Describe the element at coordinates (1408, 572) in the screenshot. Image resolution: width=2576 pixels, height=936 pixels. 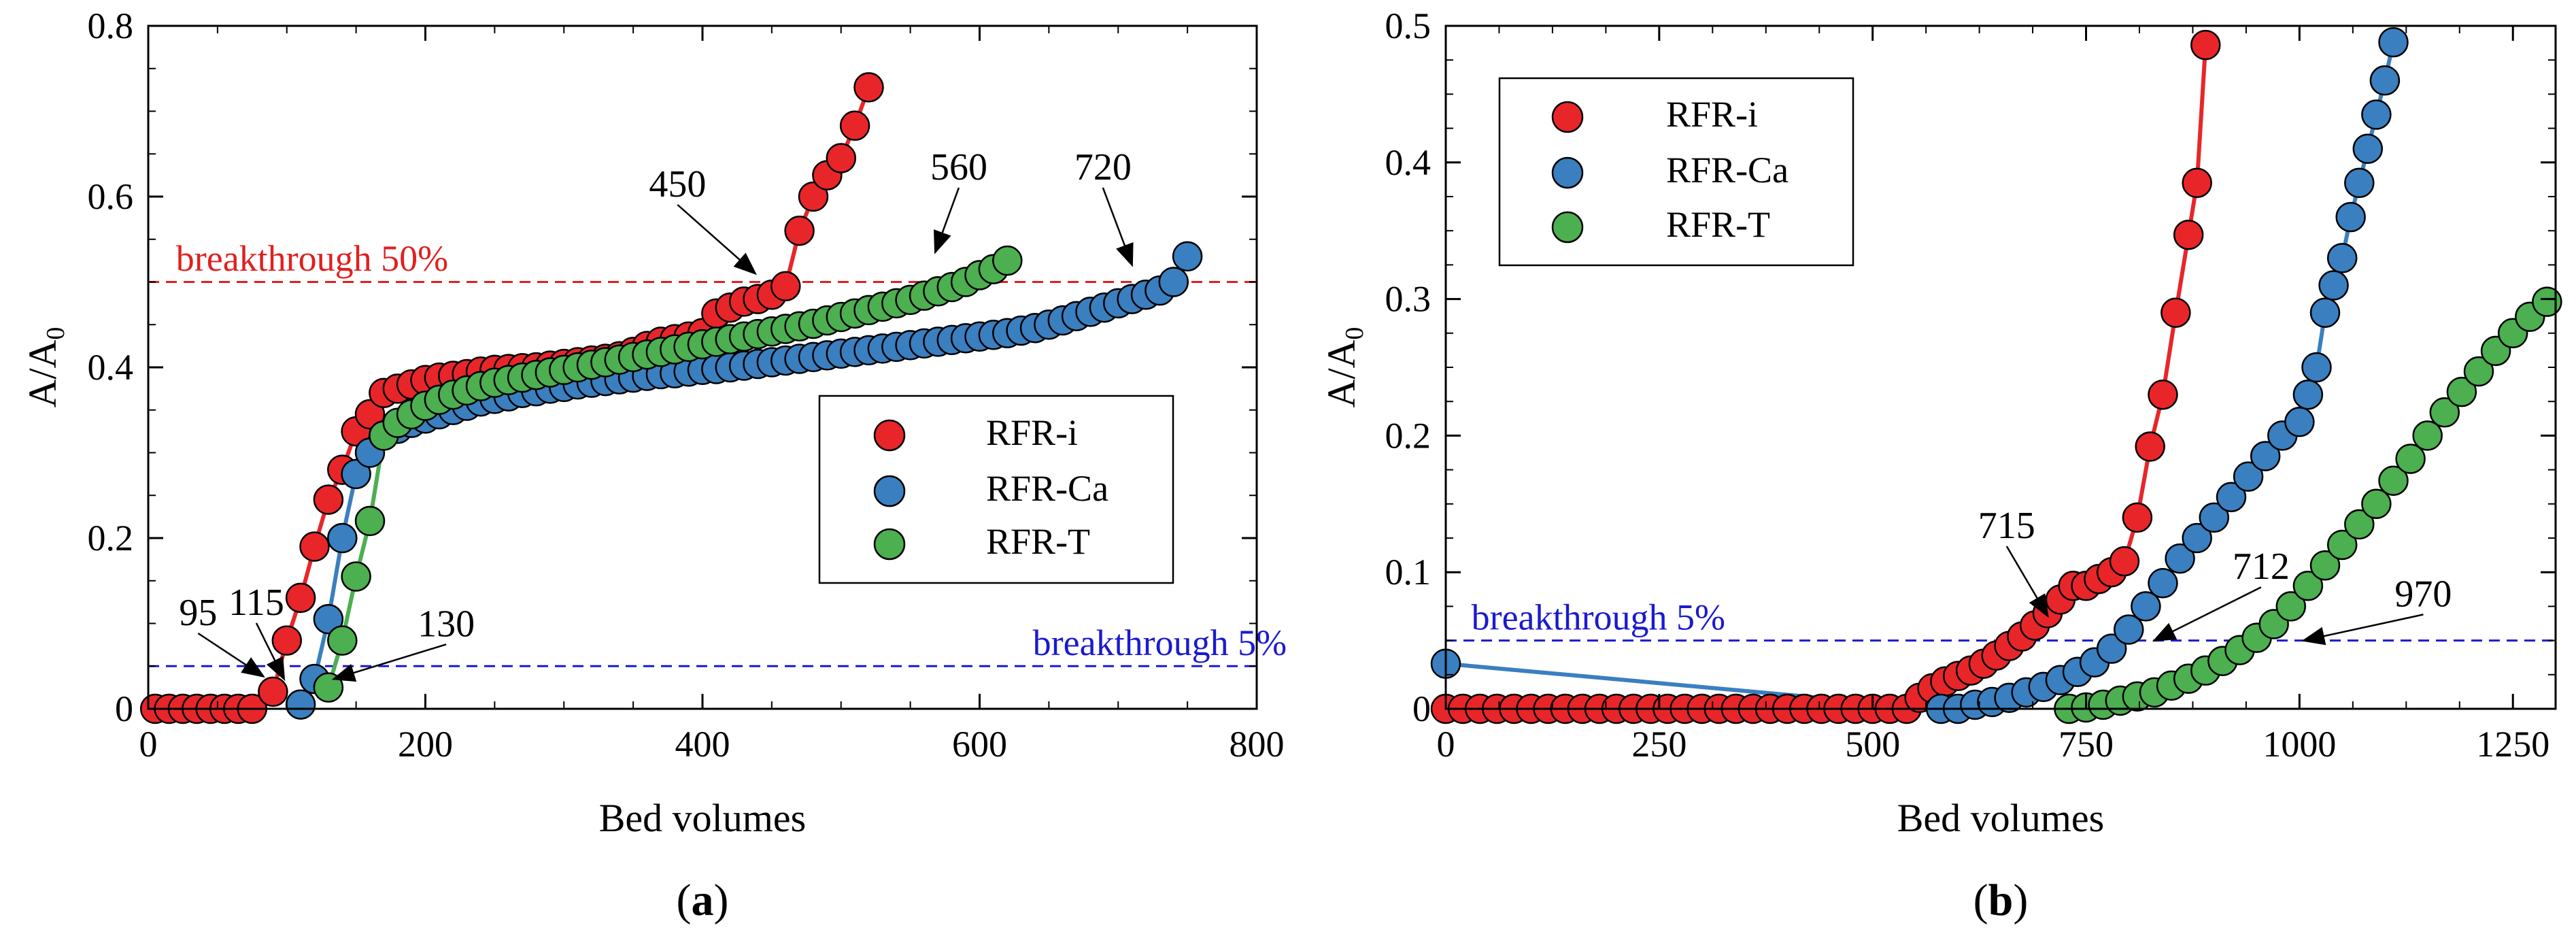
I see `y-tick-label-b-1: 0.1` at that location.